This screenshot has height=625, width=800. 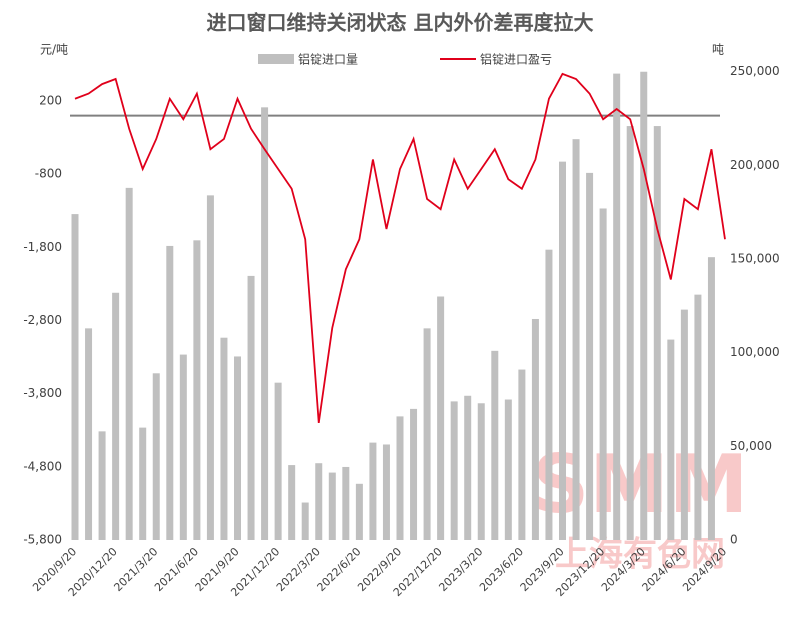 I want to click on legend-swatch, so click(x=276, y=59).